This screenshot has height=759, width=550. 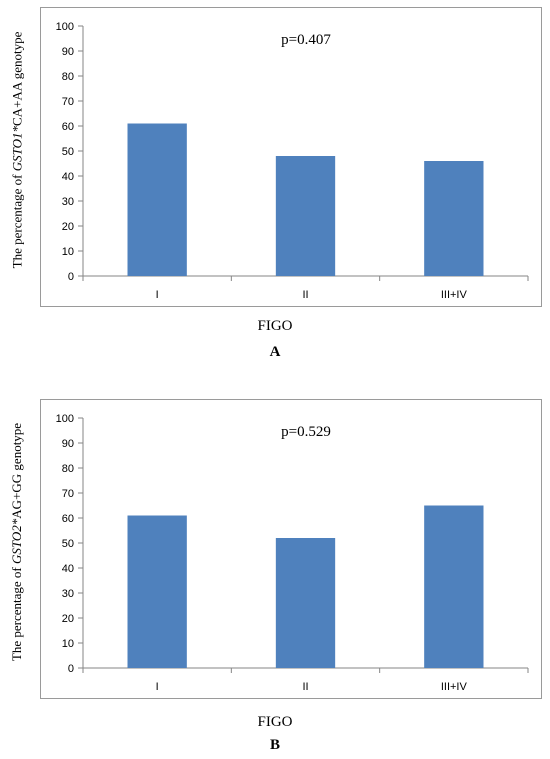 What do you see at coordinates (305, 687) in the screenshot?
I see `chart-b-x-tick-label: II` at bounding box center [305, 687].